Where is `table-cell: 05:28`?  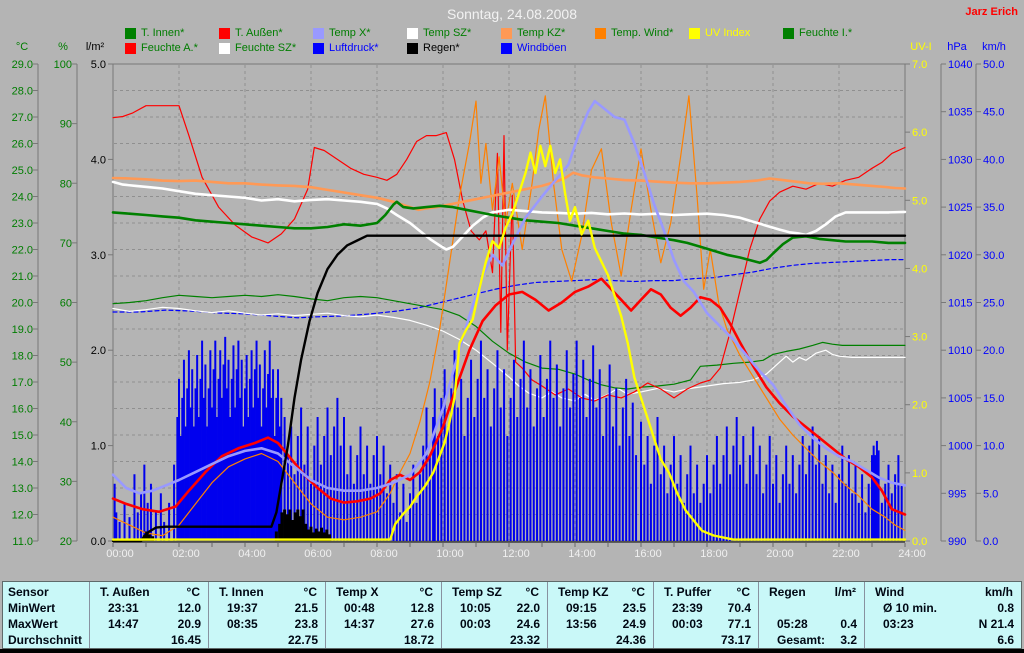
table-cell: 05:28 is located at coordinates (792, 624).